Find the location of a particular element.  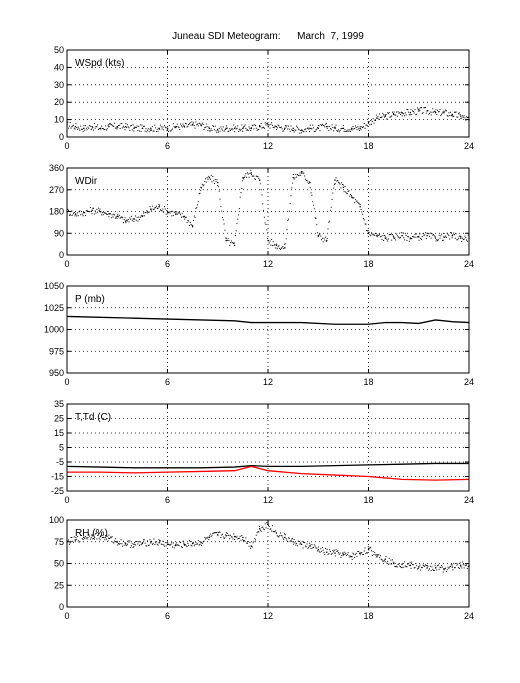

x-tick-label: 0 is located at coordinates (66, 146).